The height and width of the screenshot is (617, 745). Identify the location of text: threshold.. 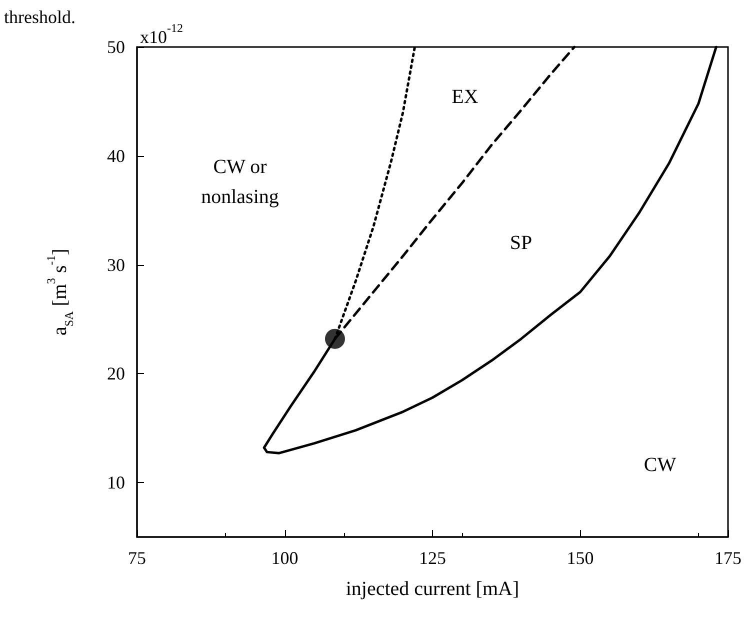
(40, 17).